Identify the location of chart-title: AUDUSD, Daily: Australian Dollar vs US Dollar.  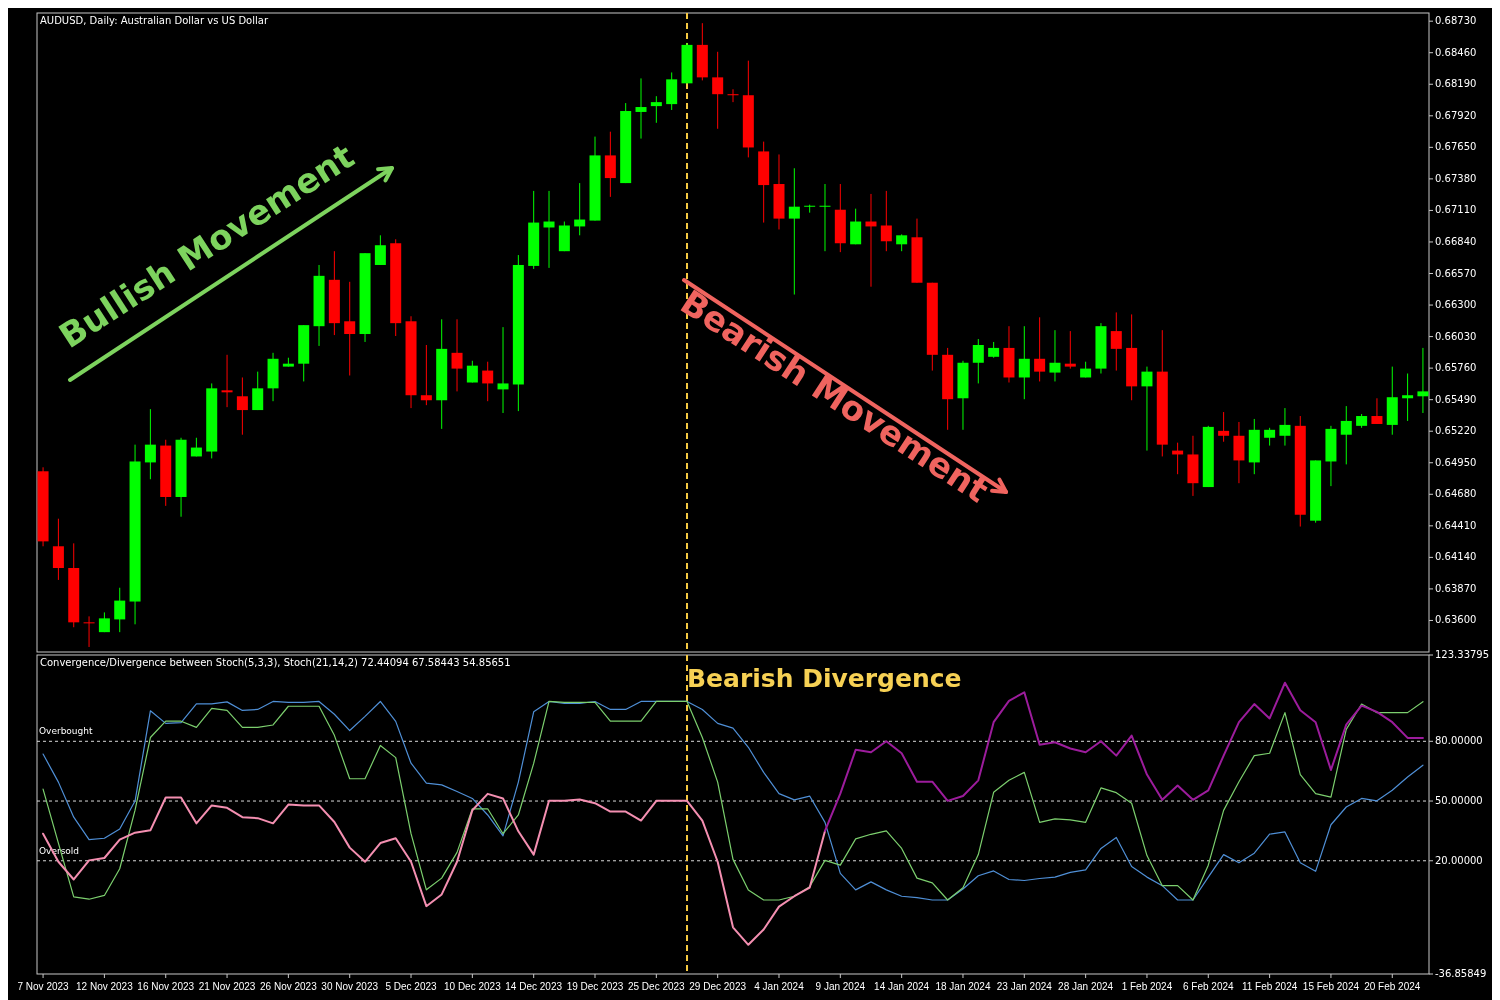
(154, 20).